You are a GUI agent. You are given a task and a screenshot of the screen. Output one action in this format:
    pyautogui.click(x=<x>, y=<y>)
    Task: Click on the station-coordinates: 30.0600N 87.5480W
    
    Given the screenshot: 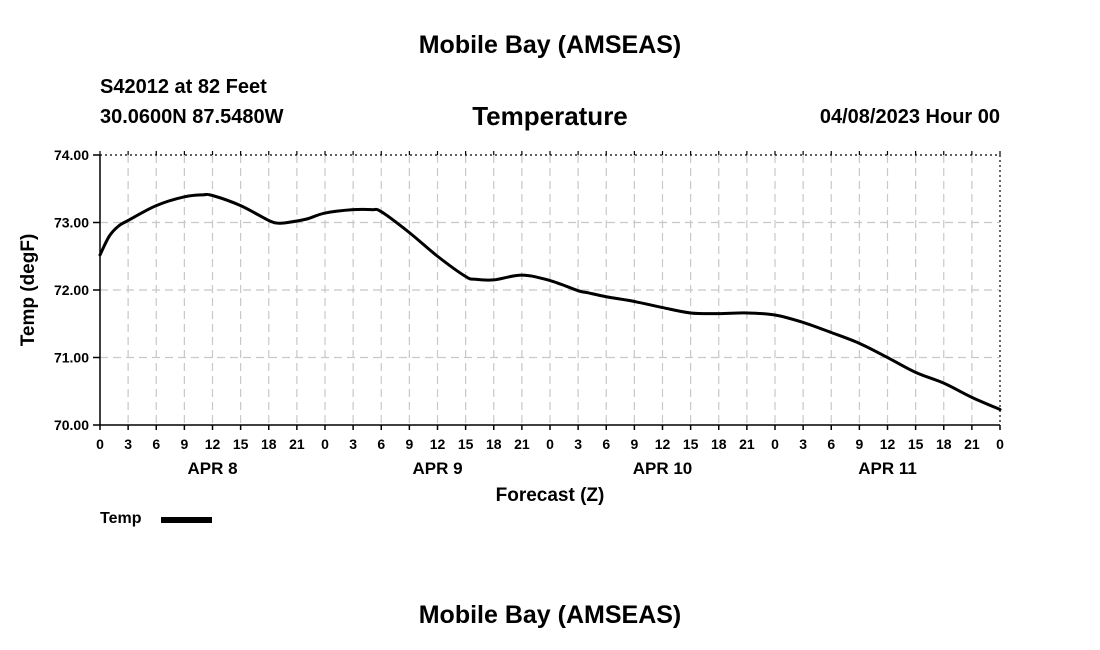 What is the action you would take?
    pyautogui.click(x=192, y=117)
    